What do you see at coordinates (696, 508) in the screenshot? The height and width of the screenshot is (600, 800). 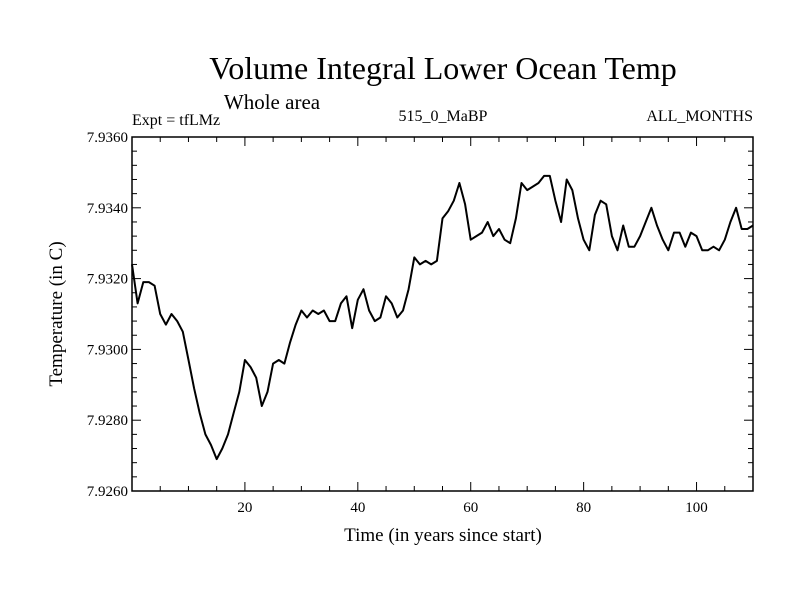 I see `x-tick-label: 100` at bounding box center [696, 508].